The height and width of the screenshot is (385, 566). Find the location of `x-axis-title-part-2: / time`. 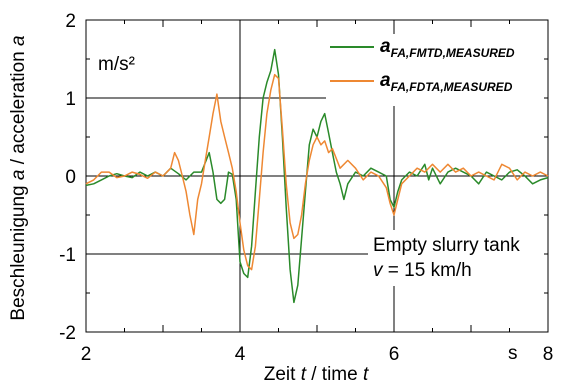

x-axis-title-part-2: / time is located at coordinates (334, 374).